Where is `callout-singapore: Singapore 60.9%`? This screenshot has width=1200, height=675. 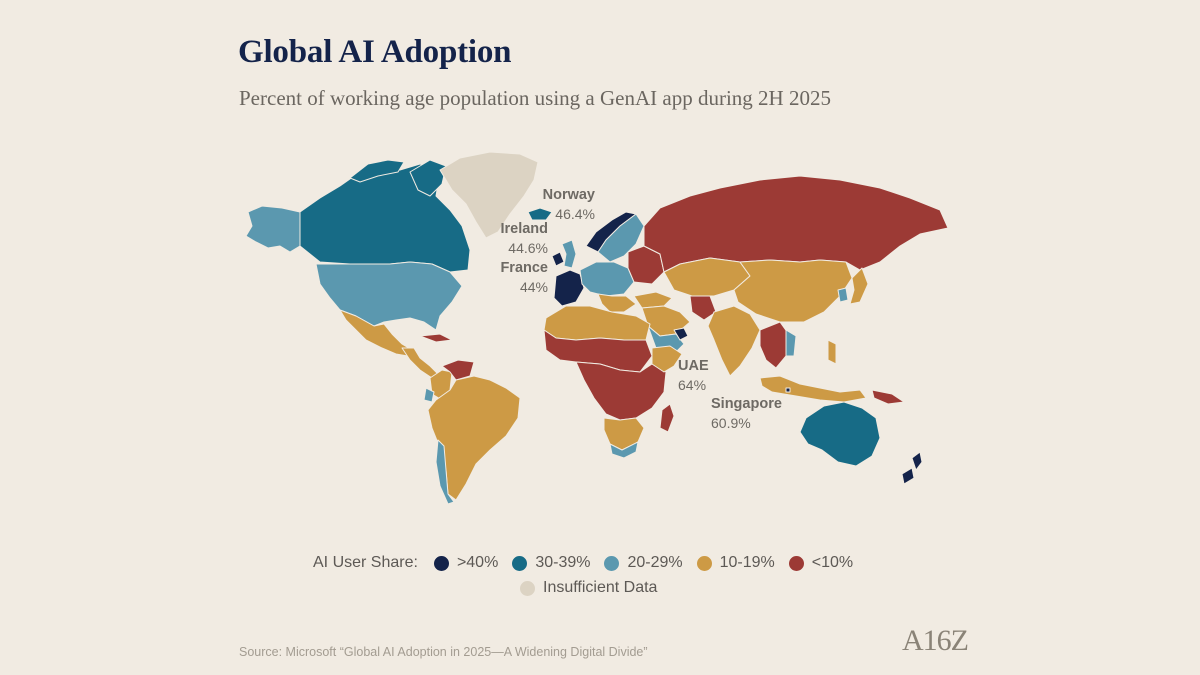
callout-singapore: Singapore 60.9% is located at coordinates (761, 414).